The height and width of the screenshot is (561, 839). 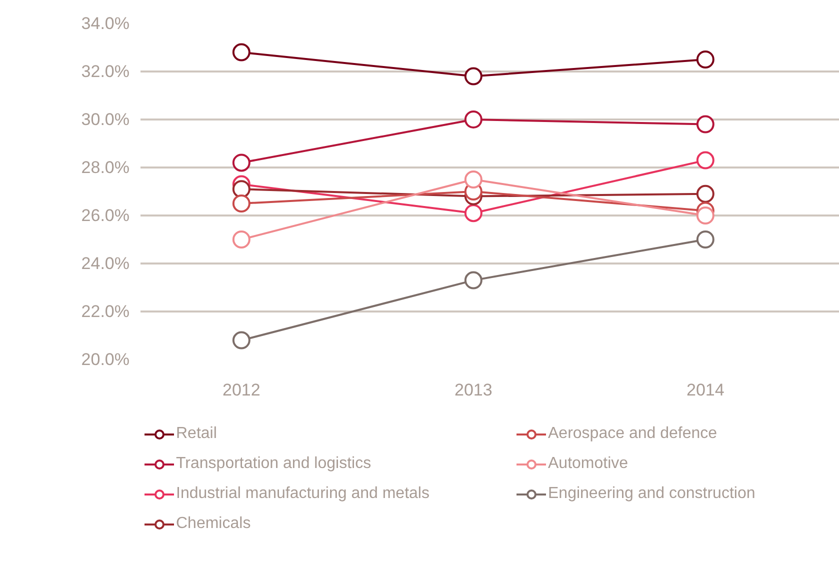 I want to click on y-tick-label: 24.0%, so click(x=105, y=263).